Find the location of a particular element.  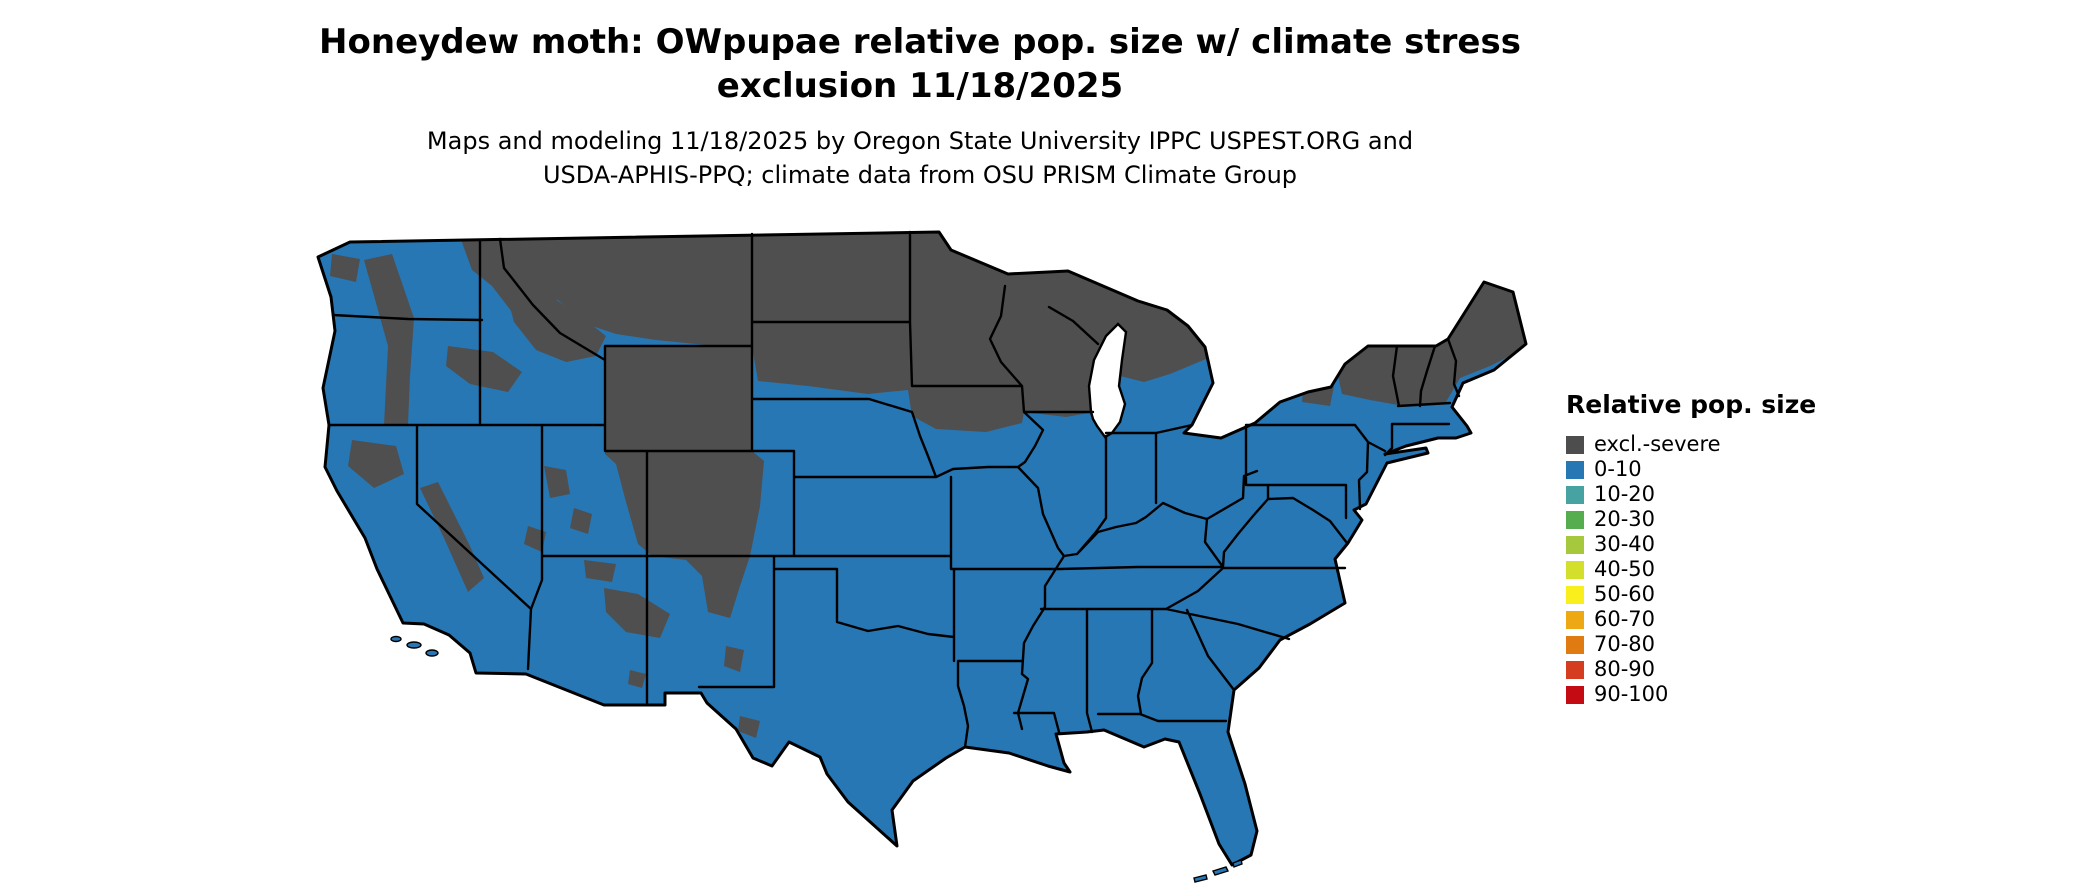

legend-item: 80-90 is located at coordinates (1706, 669).